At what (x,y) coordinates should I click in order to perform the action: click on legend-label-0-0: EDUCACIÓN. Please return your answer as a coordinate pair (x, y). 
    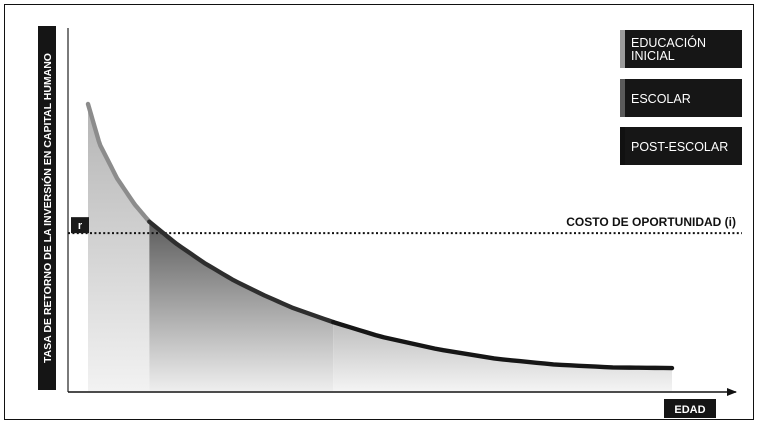
    Looking at the image, I should click on (668, 42).